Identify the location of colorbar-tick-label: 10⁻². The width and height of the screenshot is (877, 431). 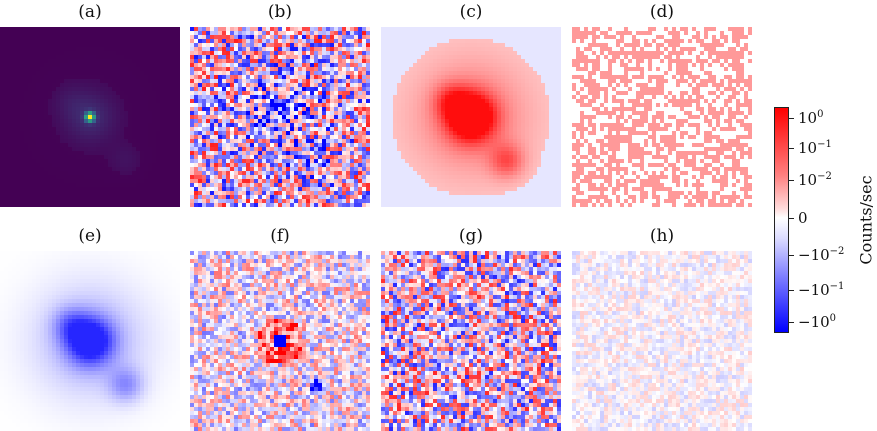
(815, 180).